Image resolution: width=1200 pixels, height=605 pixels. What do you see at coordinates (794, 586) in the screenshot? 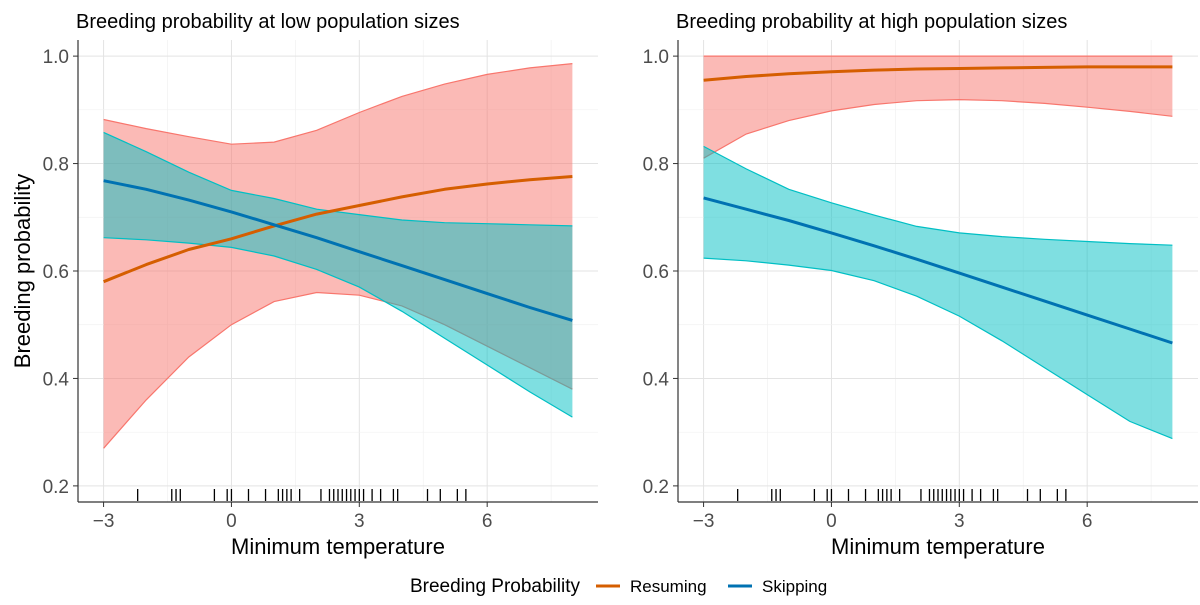
I see `legend-label-skipping: Skipping` at bounding box center [794, 586].